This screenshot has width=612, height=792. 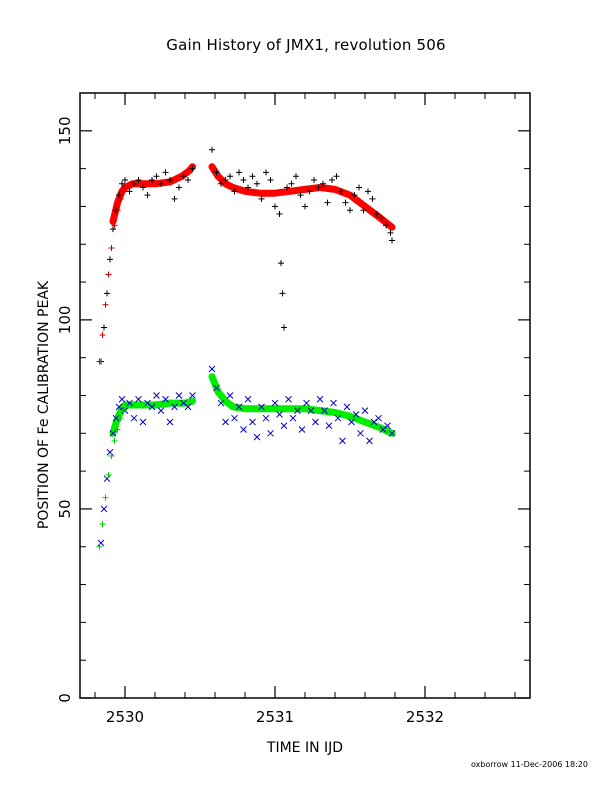 What do you see at coordinates (306, 45) in the screenshot?
I see `chart-title: Gain History of JMX1, revolution 506` at bounding box center [306, 45].